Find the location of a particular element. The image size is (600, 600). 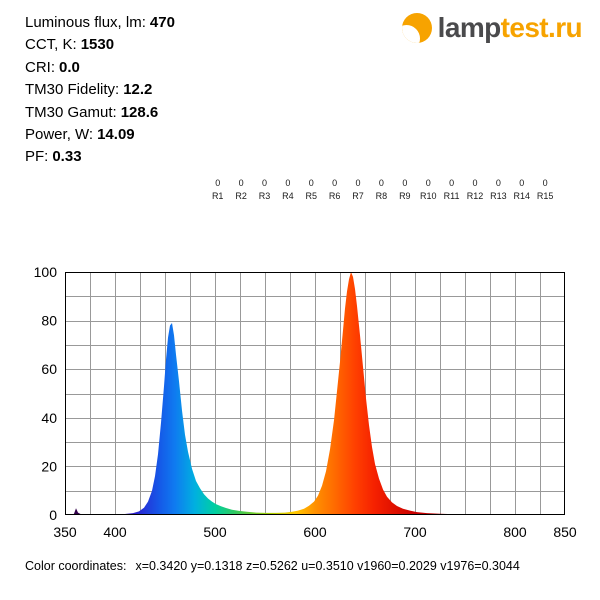

cri-column: 0 R10 is located at coordinates (428, 189).